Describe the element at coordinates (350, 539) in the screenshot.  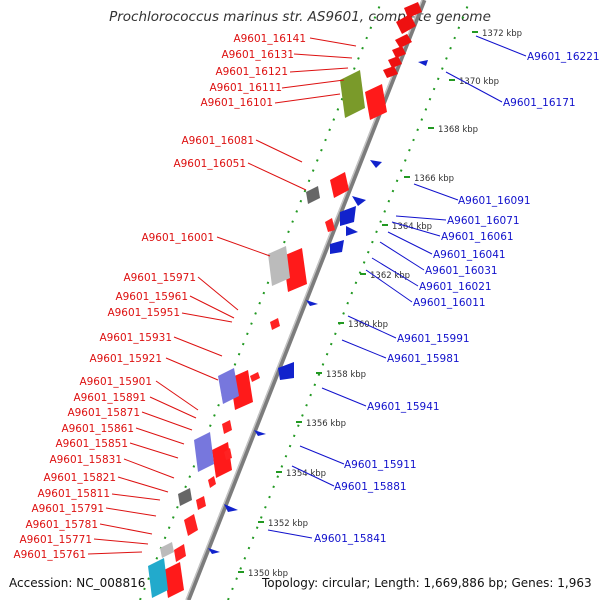
I see `reverse-gene-label: A9601_15841` at that location.